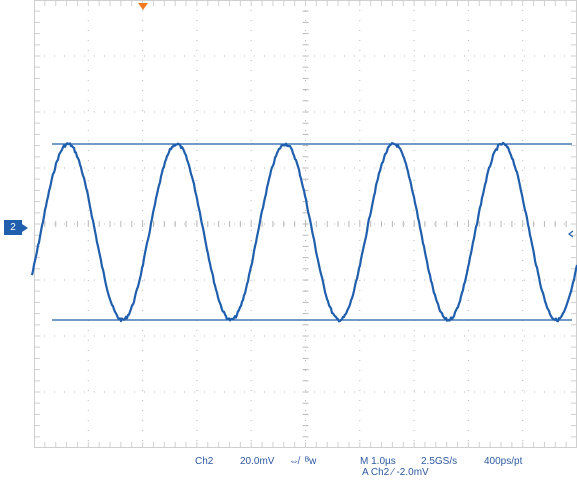  I want to click on coupling-icon: ⇎, so click(294, 461).